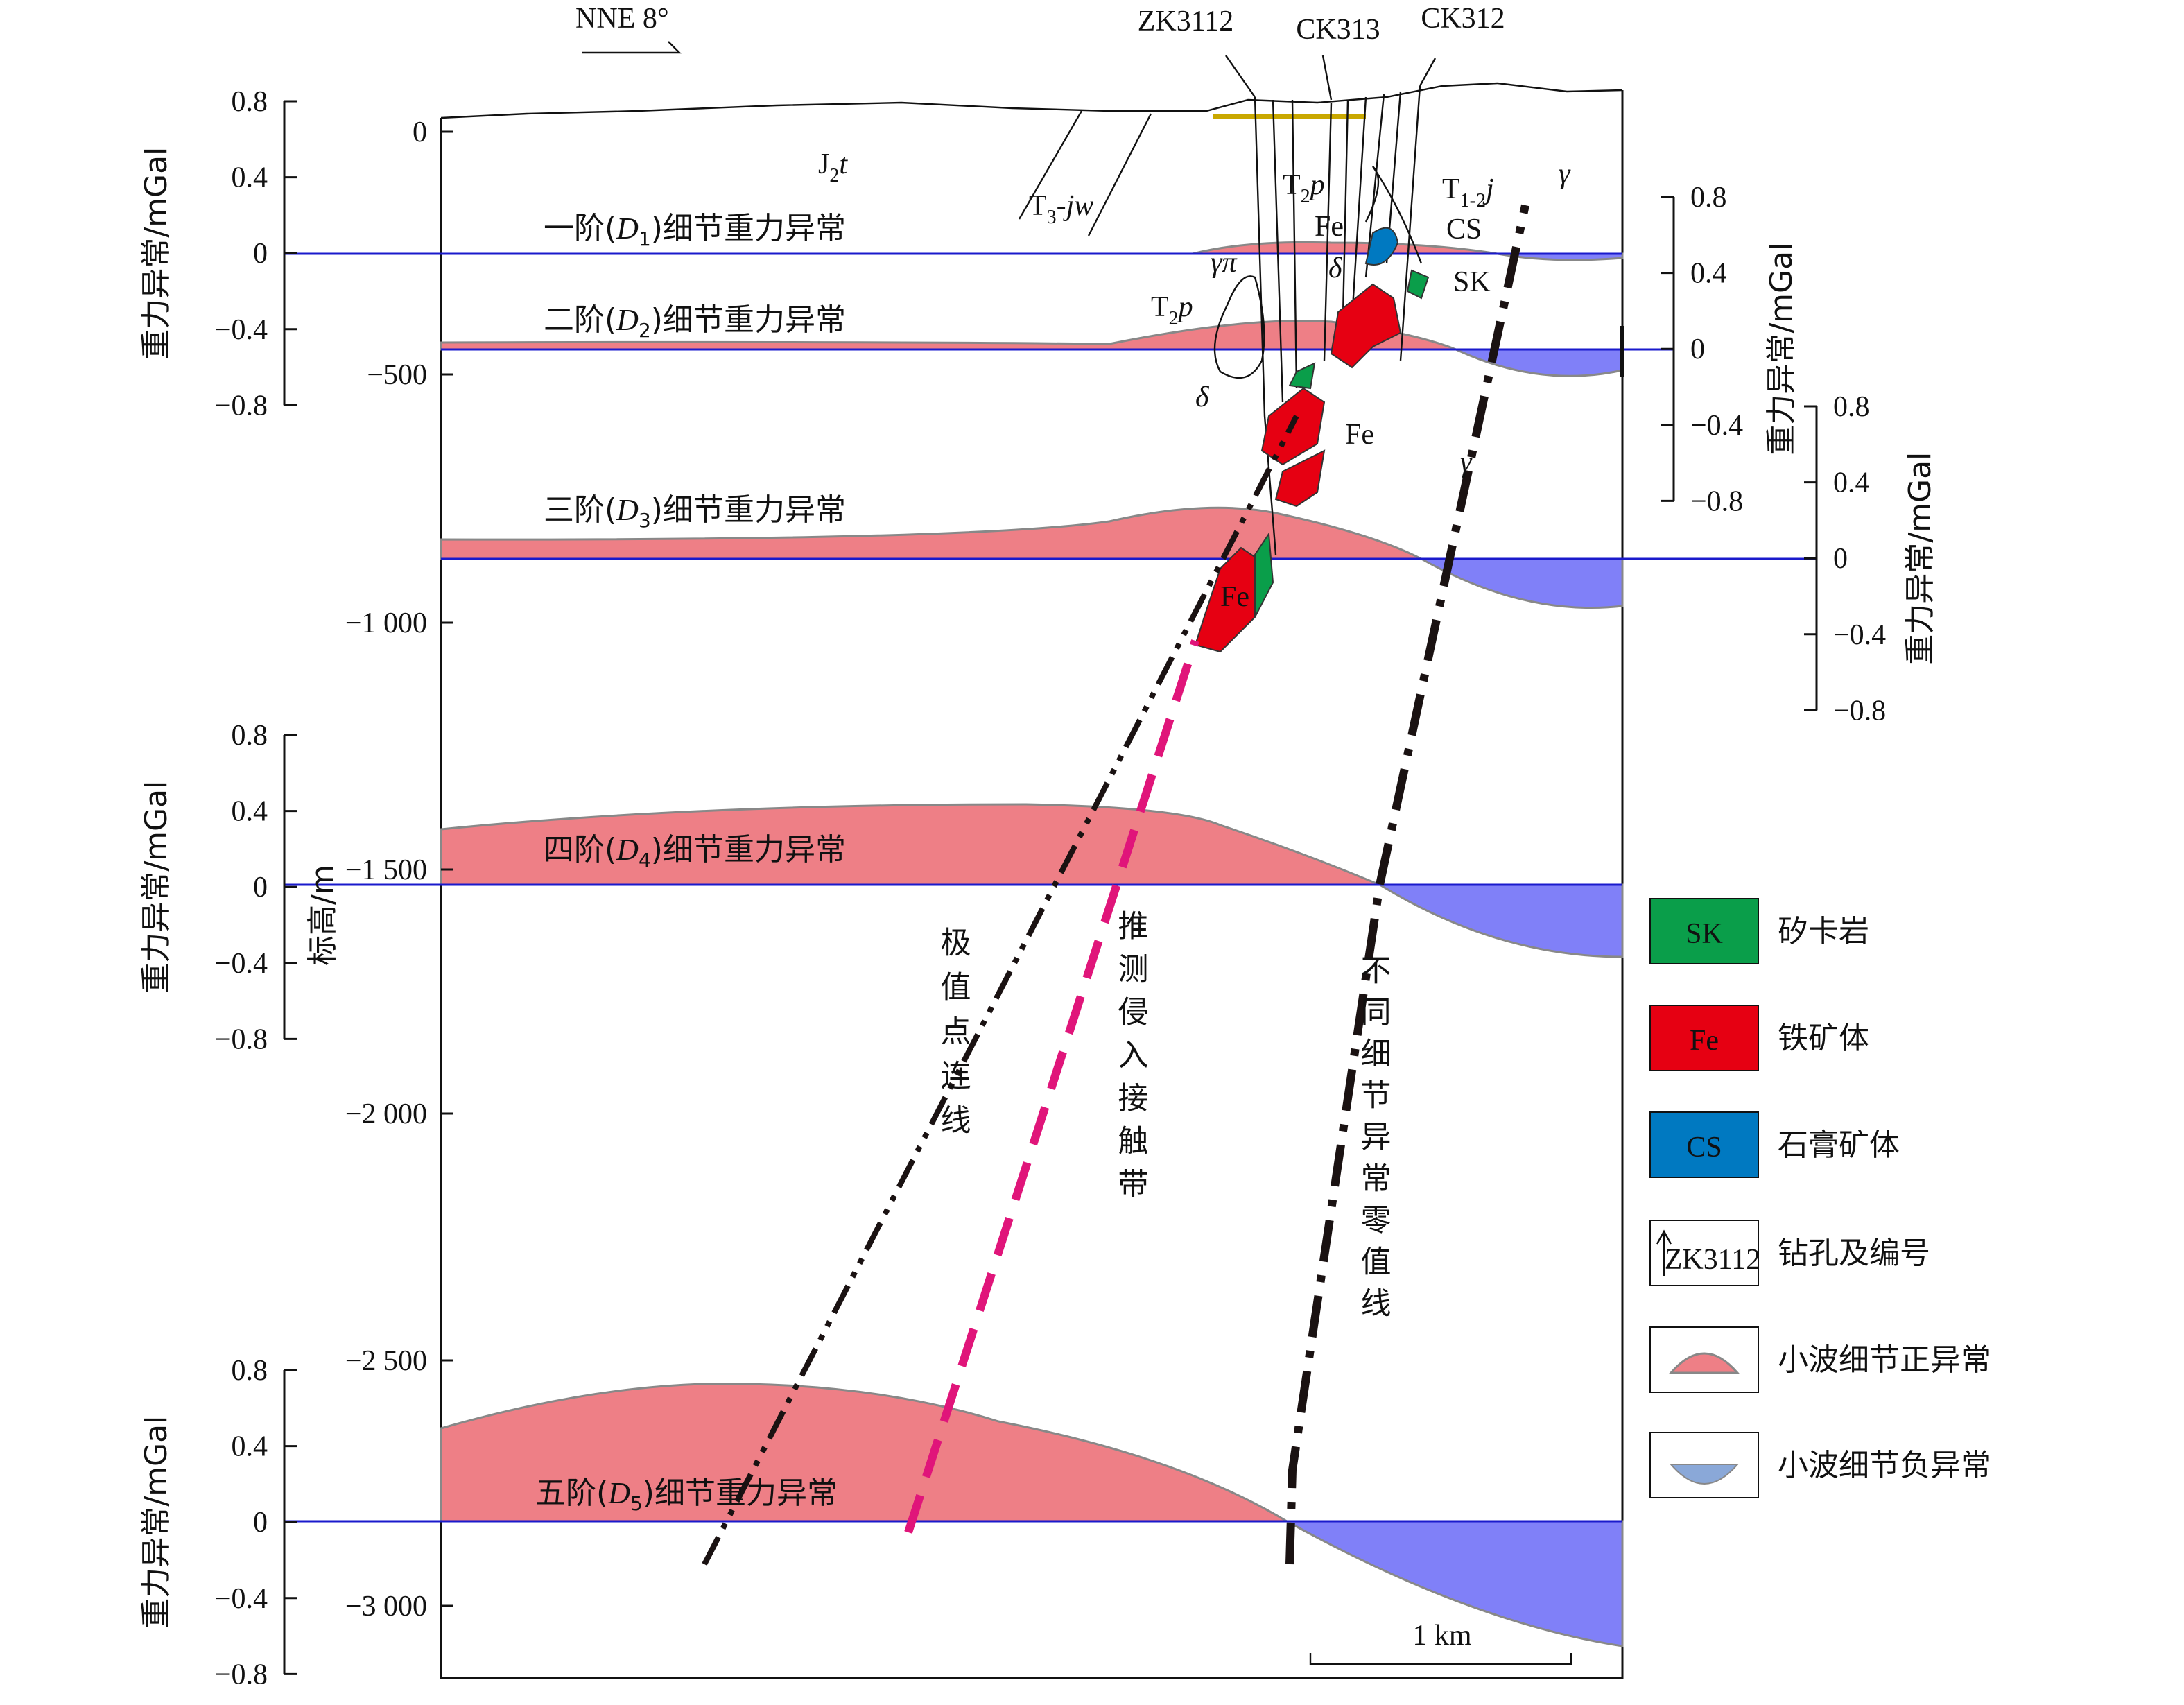 The width and height of the screenshot is (2184, 1705). What do you see at coordinates (1704, 1363) in the screenshot?
I see `legend-positive-icon` at bounding box center [1704, 1363].